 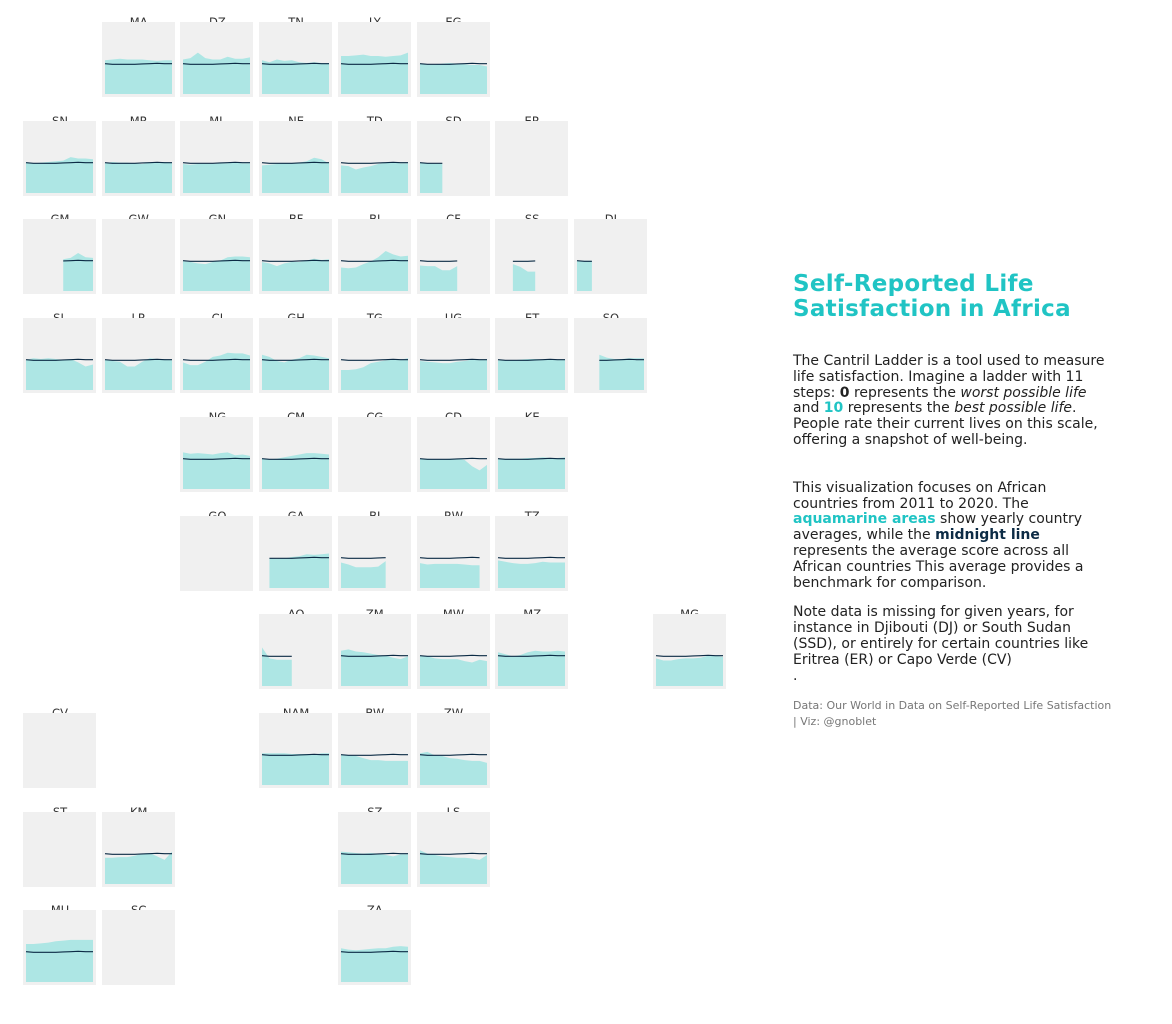 I want to click on intro-ten: 10, so click(x=833, y=408).